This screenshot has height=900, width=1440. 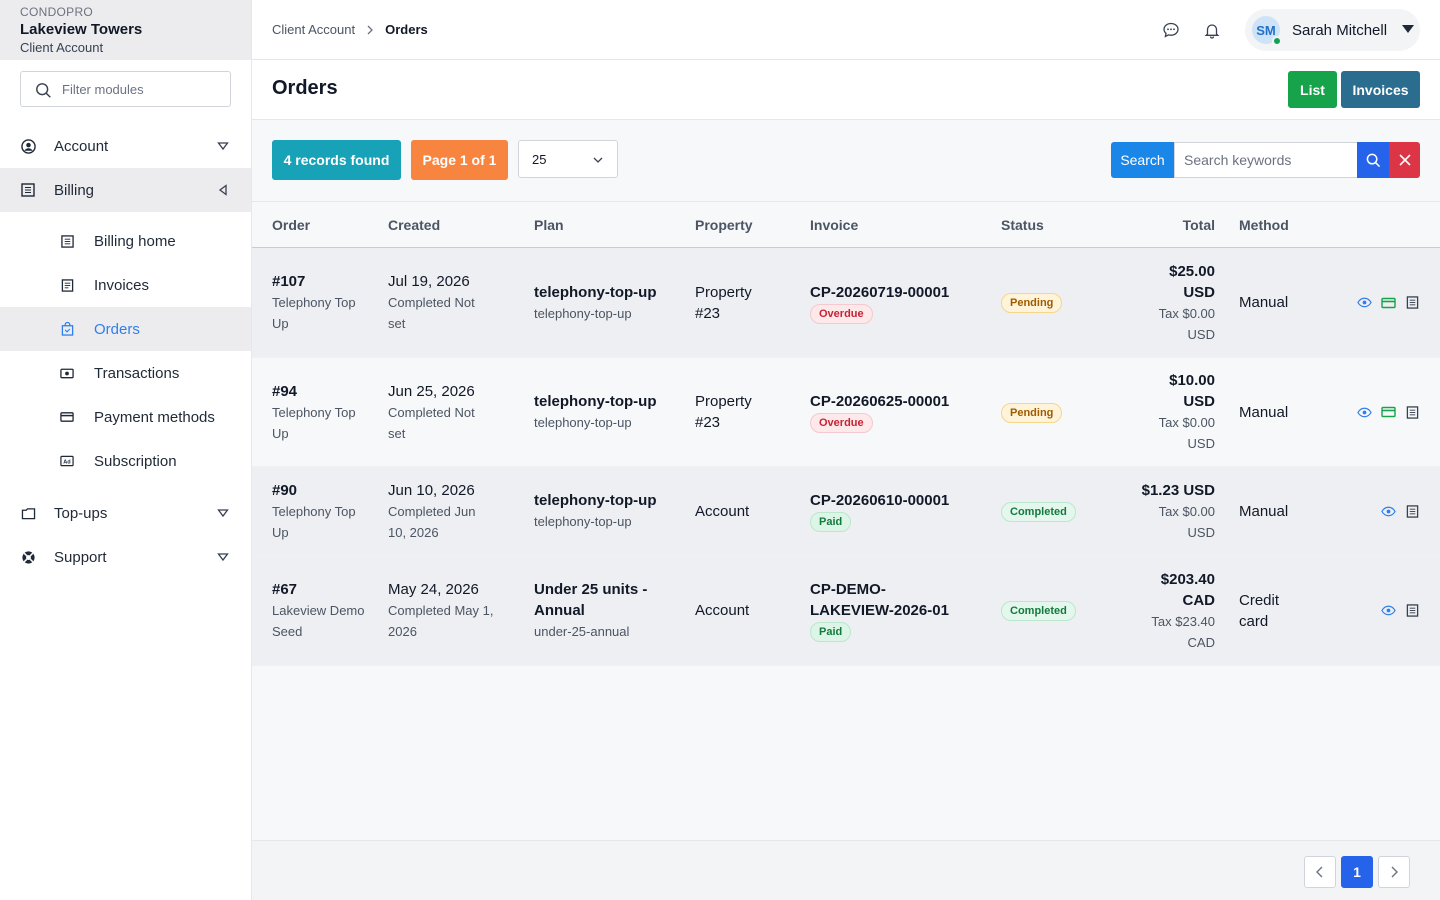 I want to click on invoice-number: CP-DEMO-LAKEVIEW-2026-01, so click(x=879, y=600).